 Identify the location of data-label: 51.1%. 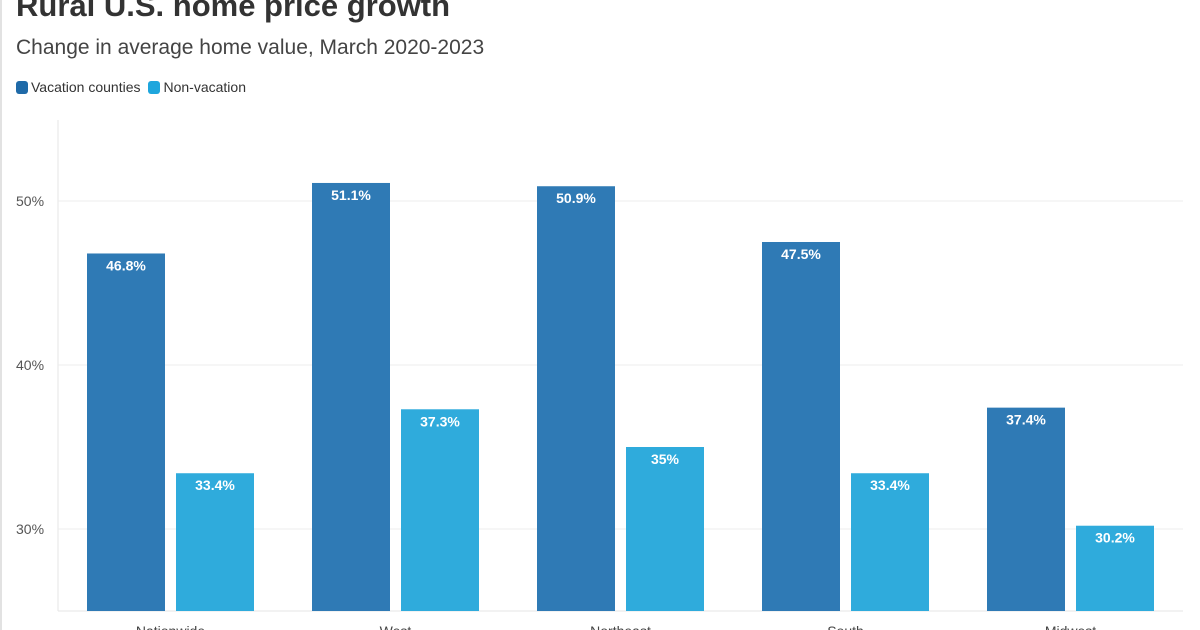
(351, 195).